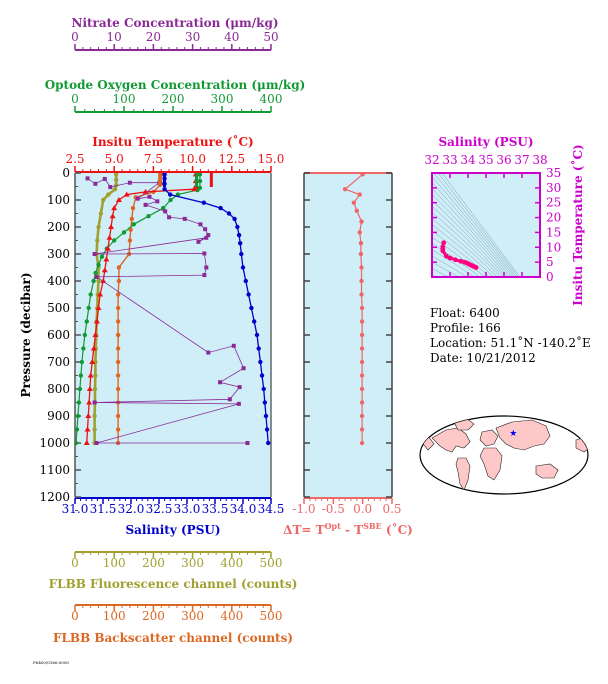 This screenshot has height=684, width=608. I want to click on nitrate-tick-label: 40, so click(231, 37).